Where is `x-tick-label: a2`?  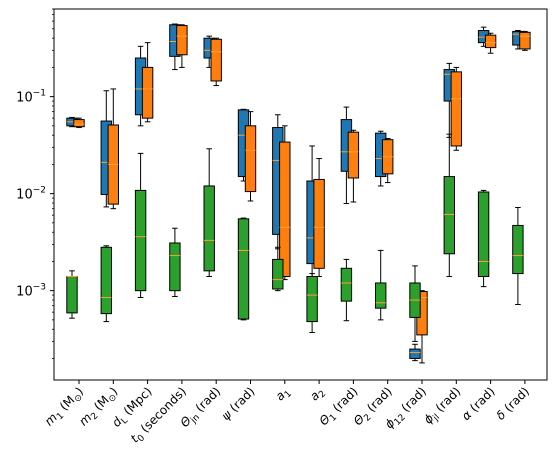 x-tick-label: a2 is located at coordinates (317, 394).